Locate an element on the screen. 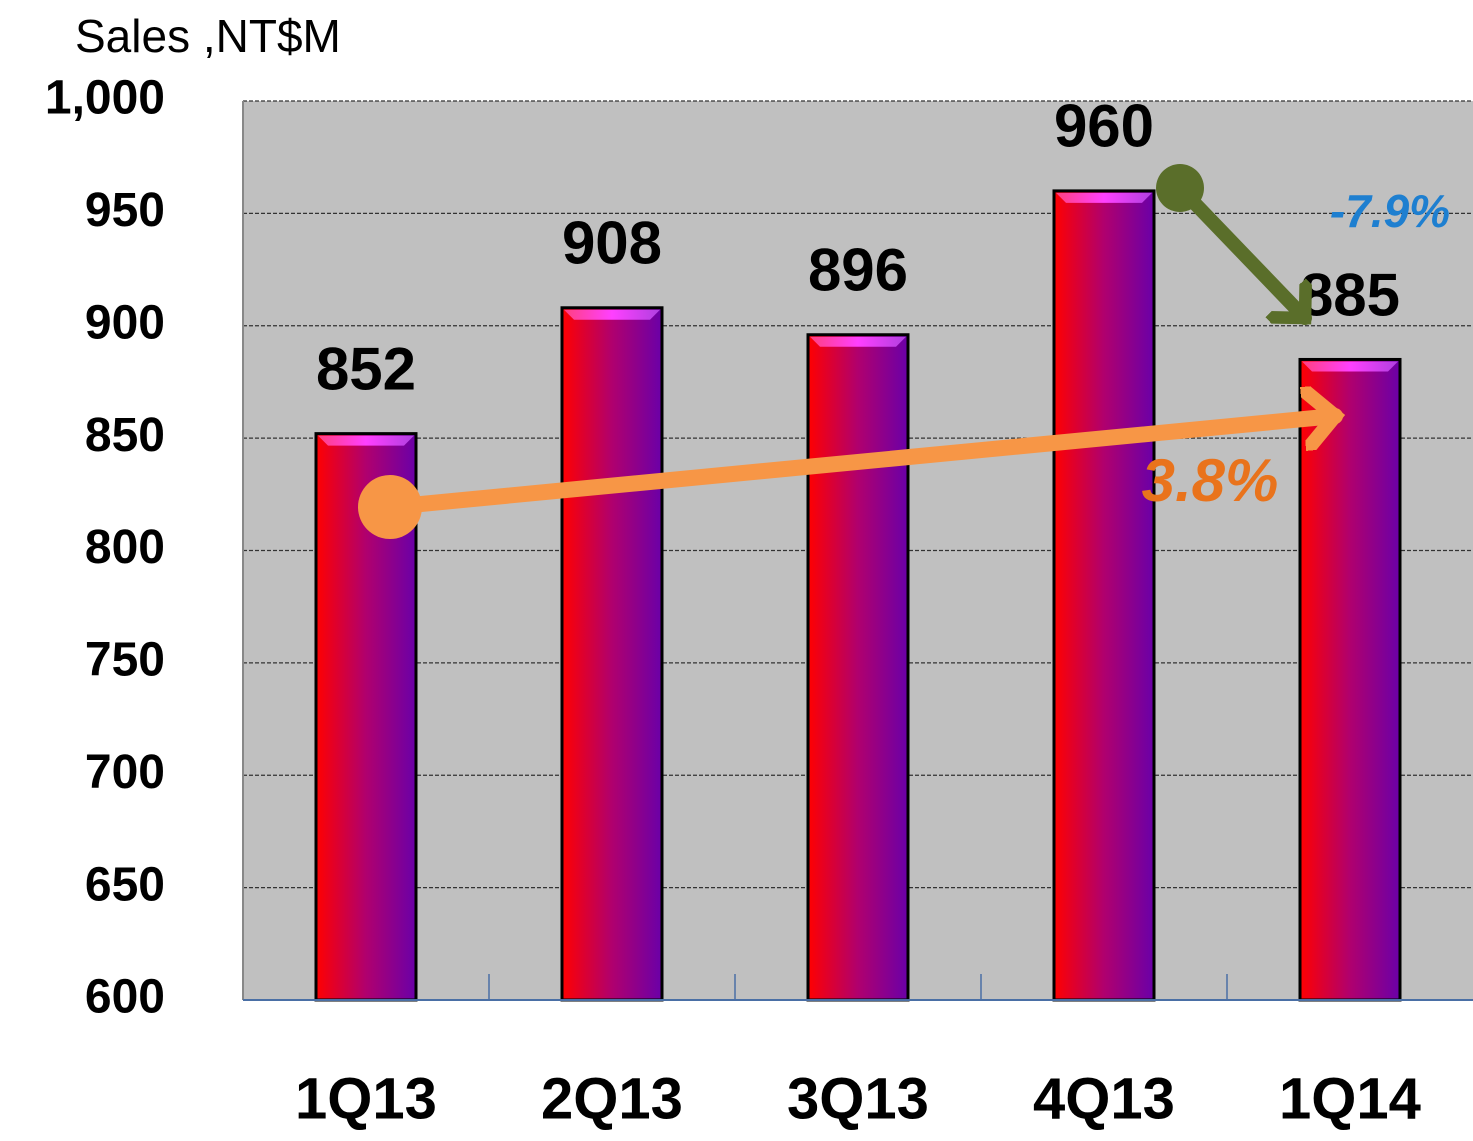 This screenshot has width=1473, height=1141. y-tick-label: 750 is located at coordinates (125, 660).